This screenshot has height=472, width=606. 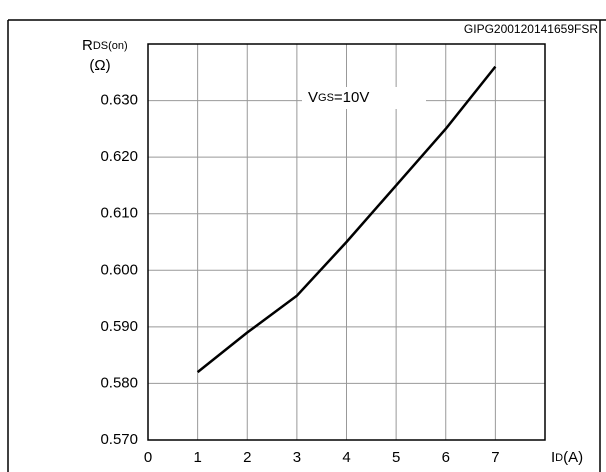 What do you see at coordinates (119, 382) in the screenshot?
I see `y-tick-label: 0.580` at bounding box center [119, 382].